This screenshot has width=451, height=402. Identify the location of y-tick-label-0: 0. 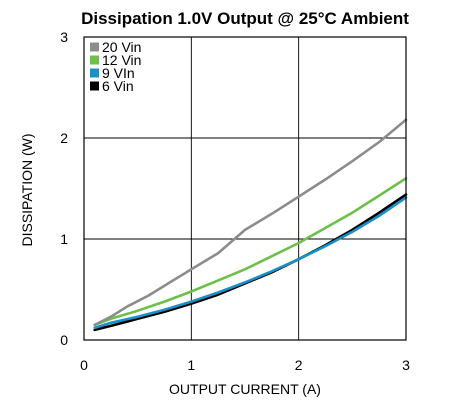
(64, 340).